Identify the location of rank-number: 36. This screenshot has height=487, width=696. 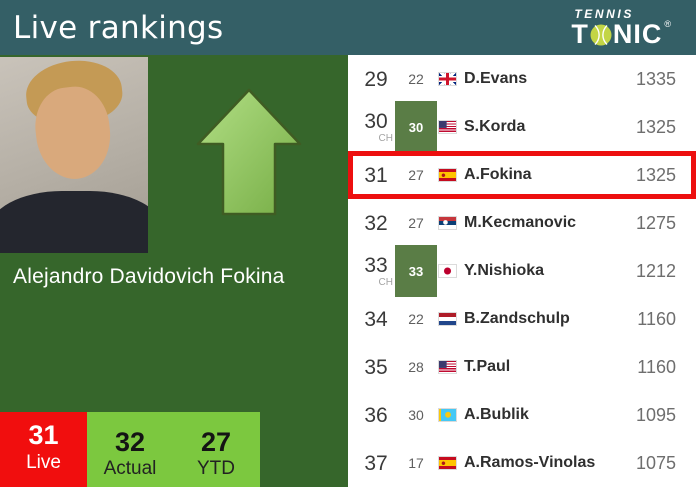
(376, 415).